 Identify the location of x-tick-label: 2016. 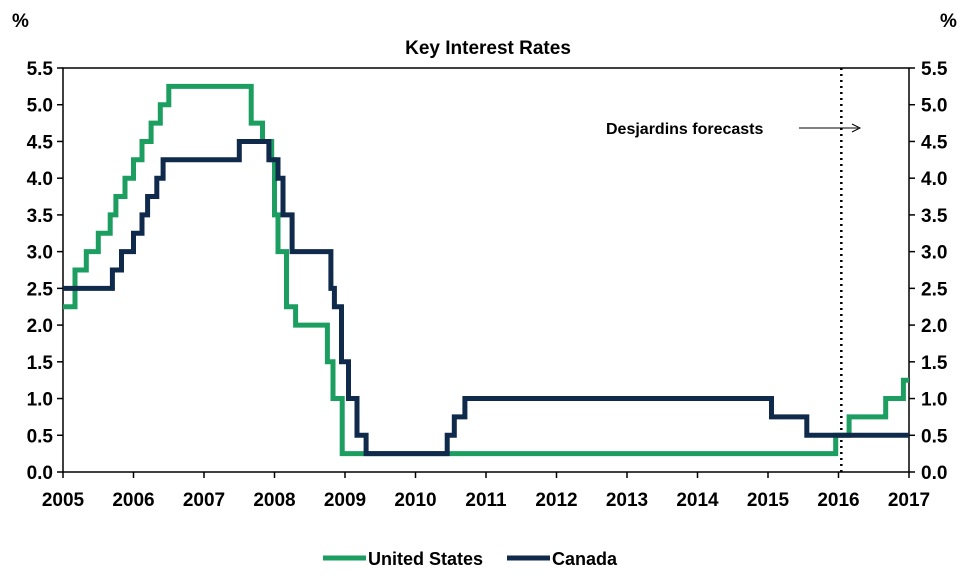
(838, 500).